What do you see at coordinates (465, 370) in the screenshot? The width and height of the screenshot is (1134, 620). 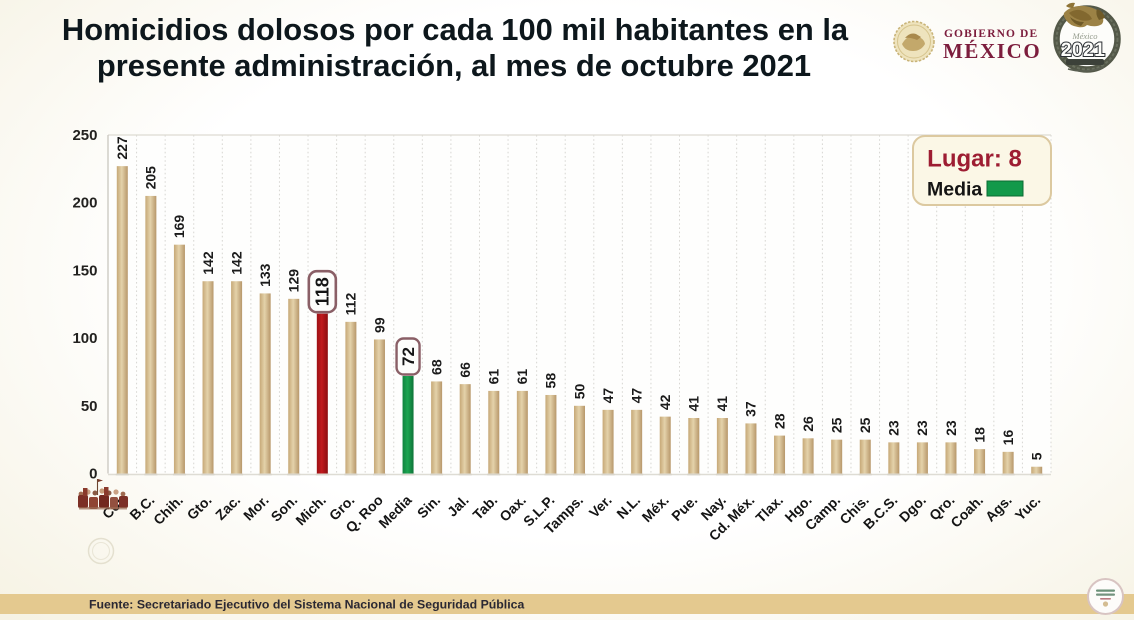 I see `svg-text: 66` at bounding box center [465, 370].